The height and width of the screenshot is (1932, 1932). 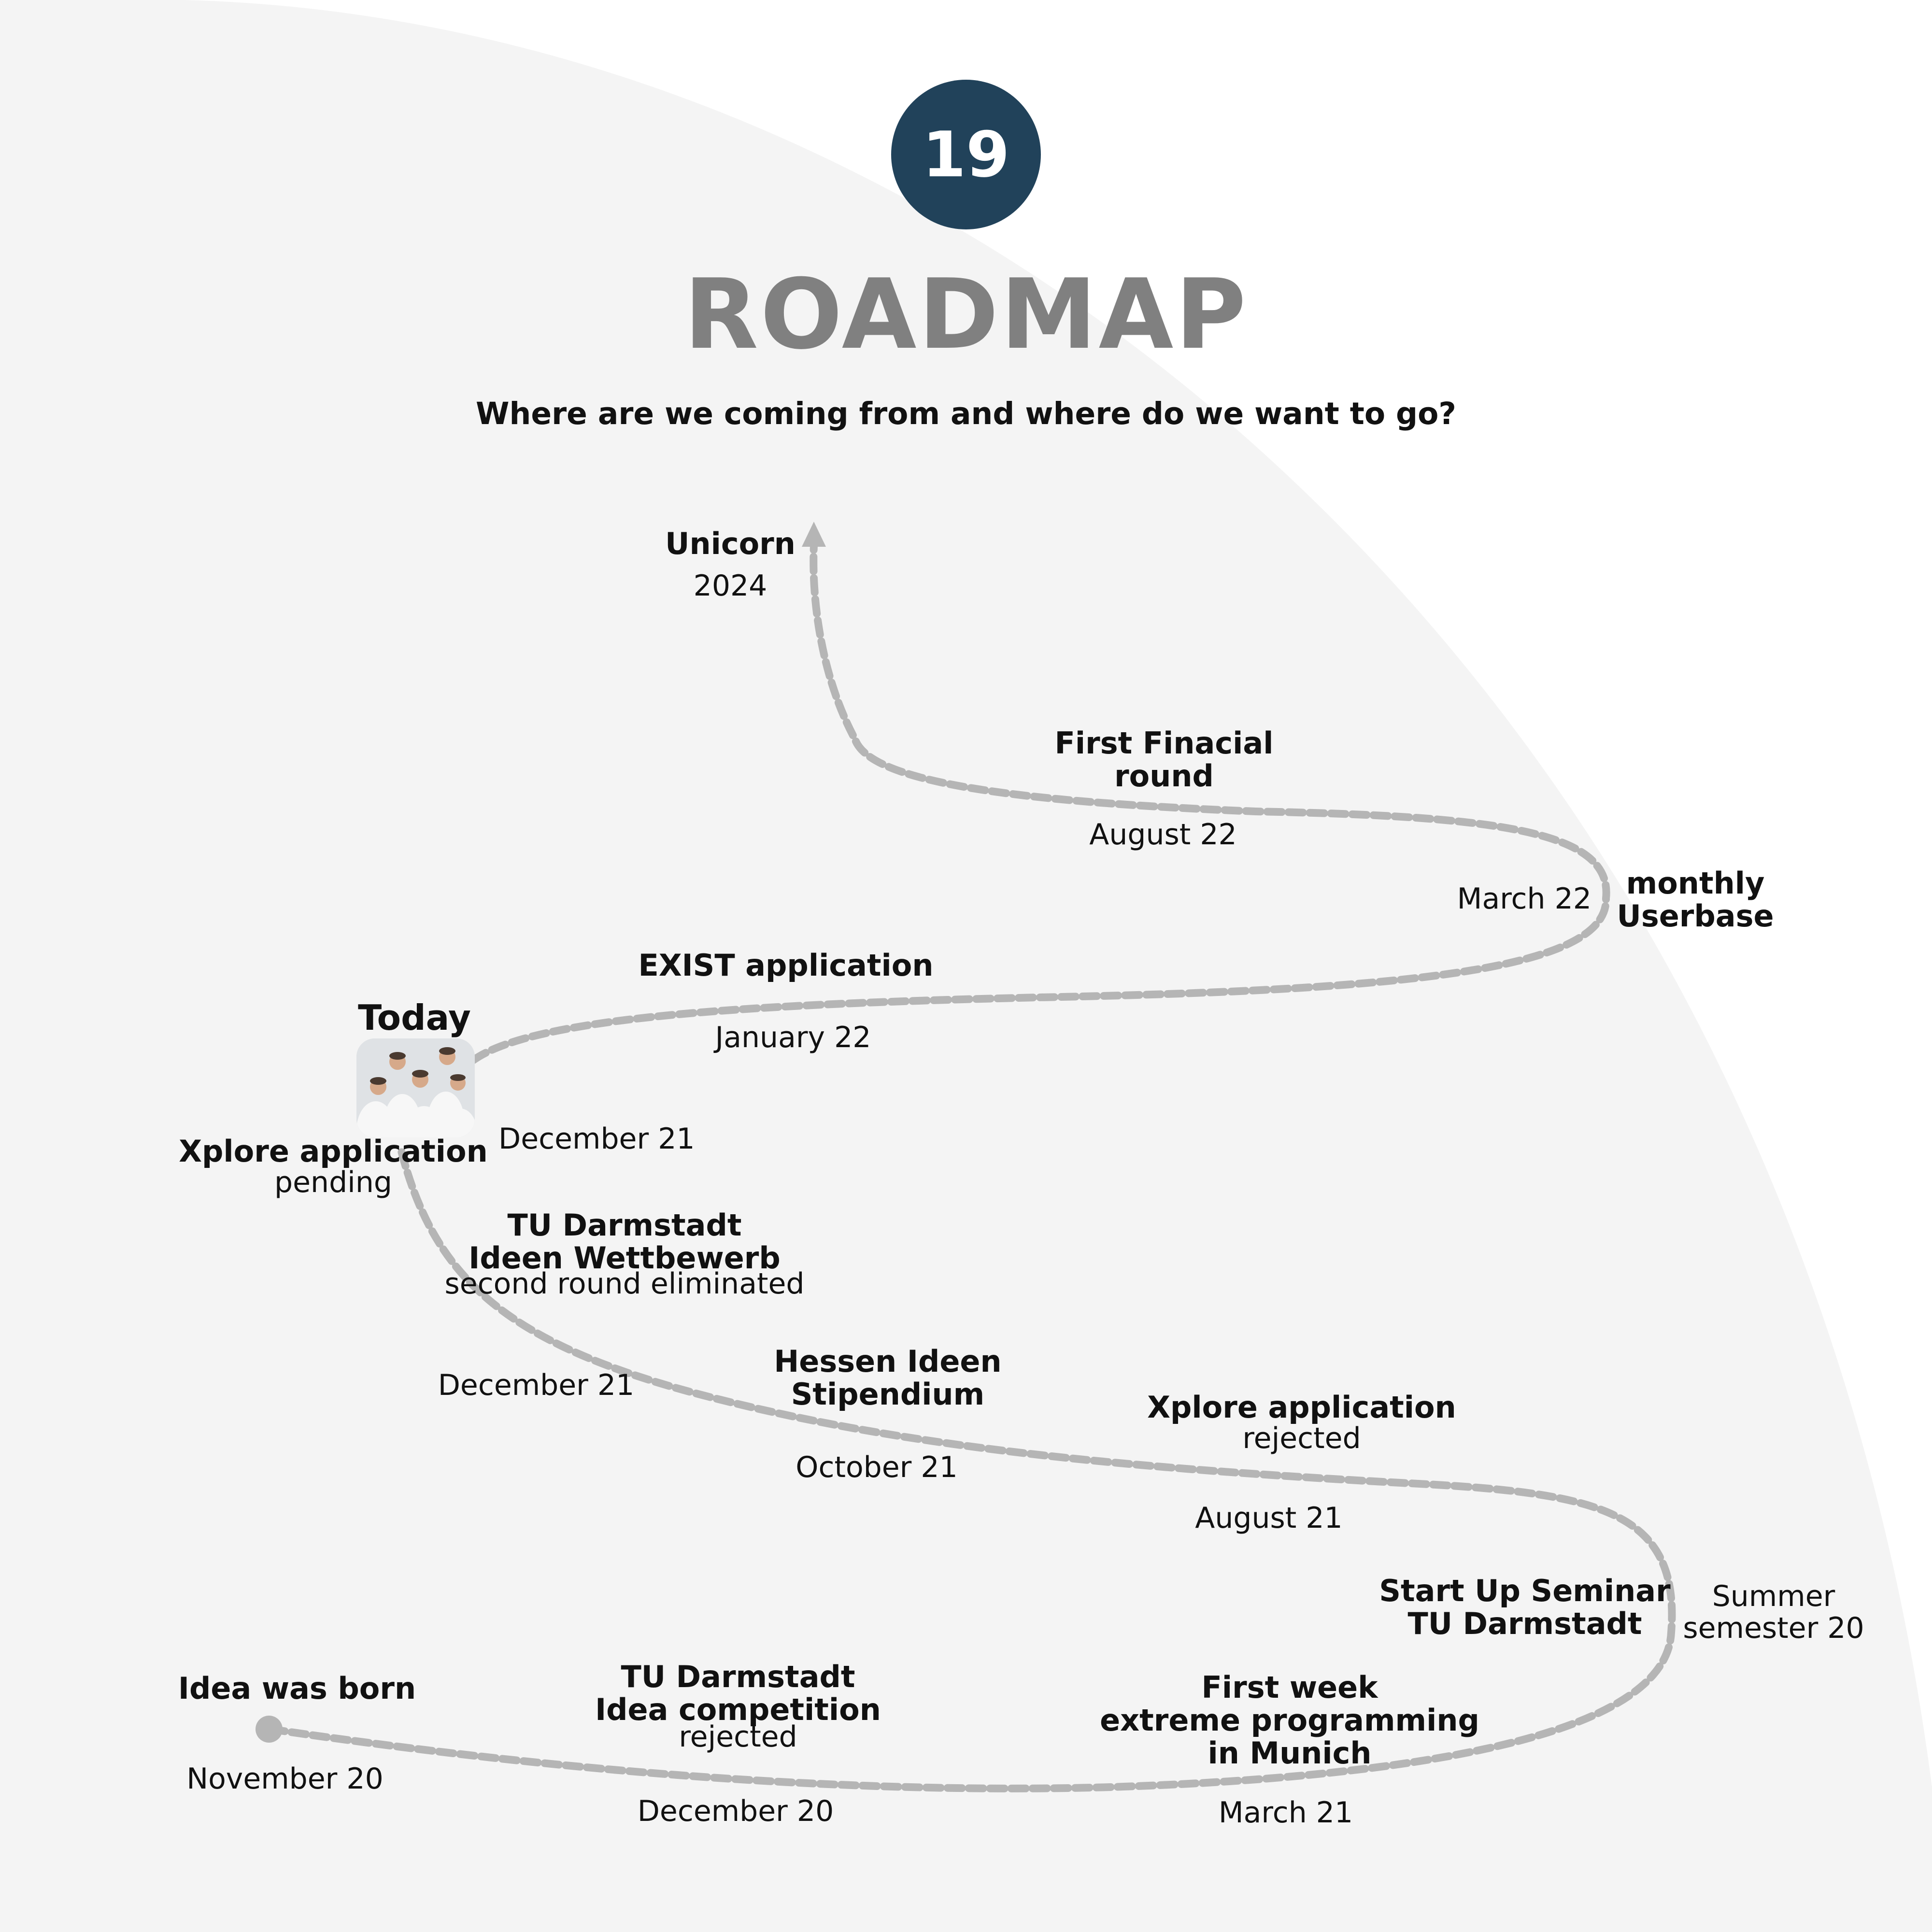 I want to click on milestone-exist-date: January 22, so click(x=793, y=1037).